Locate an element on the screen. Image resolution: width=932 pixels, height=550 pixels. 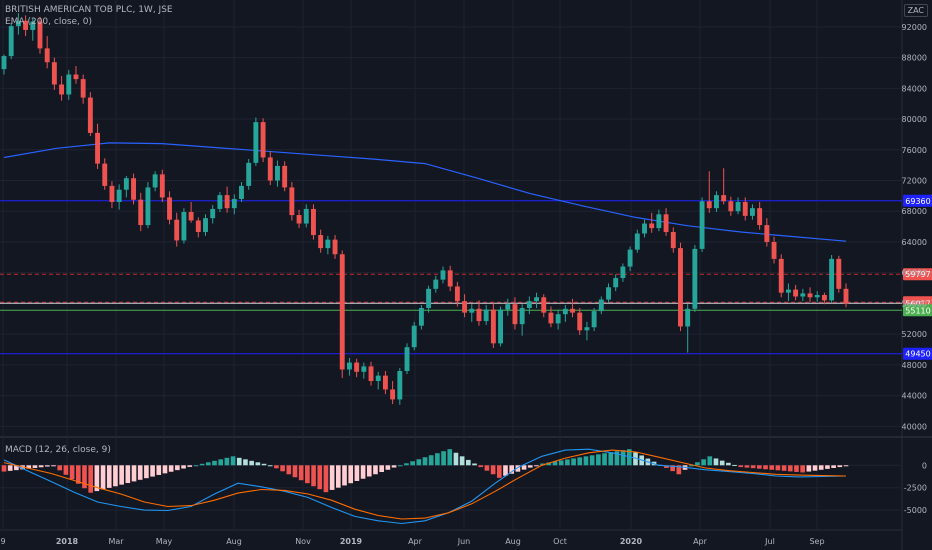
time-tick-label: Apr is located at coordinates (415, 541).